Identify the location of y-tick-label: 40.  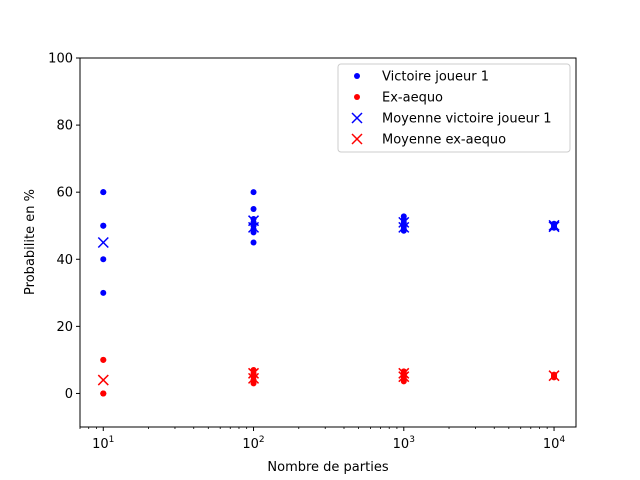
(64, 260).